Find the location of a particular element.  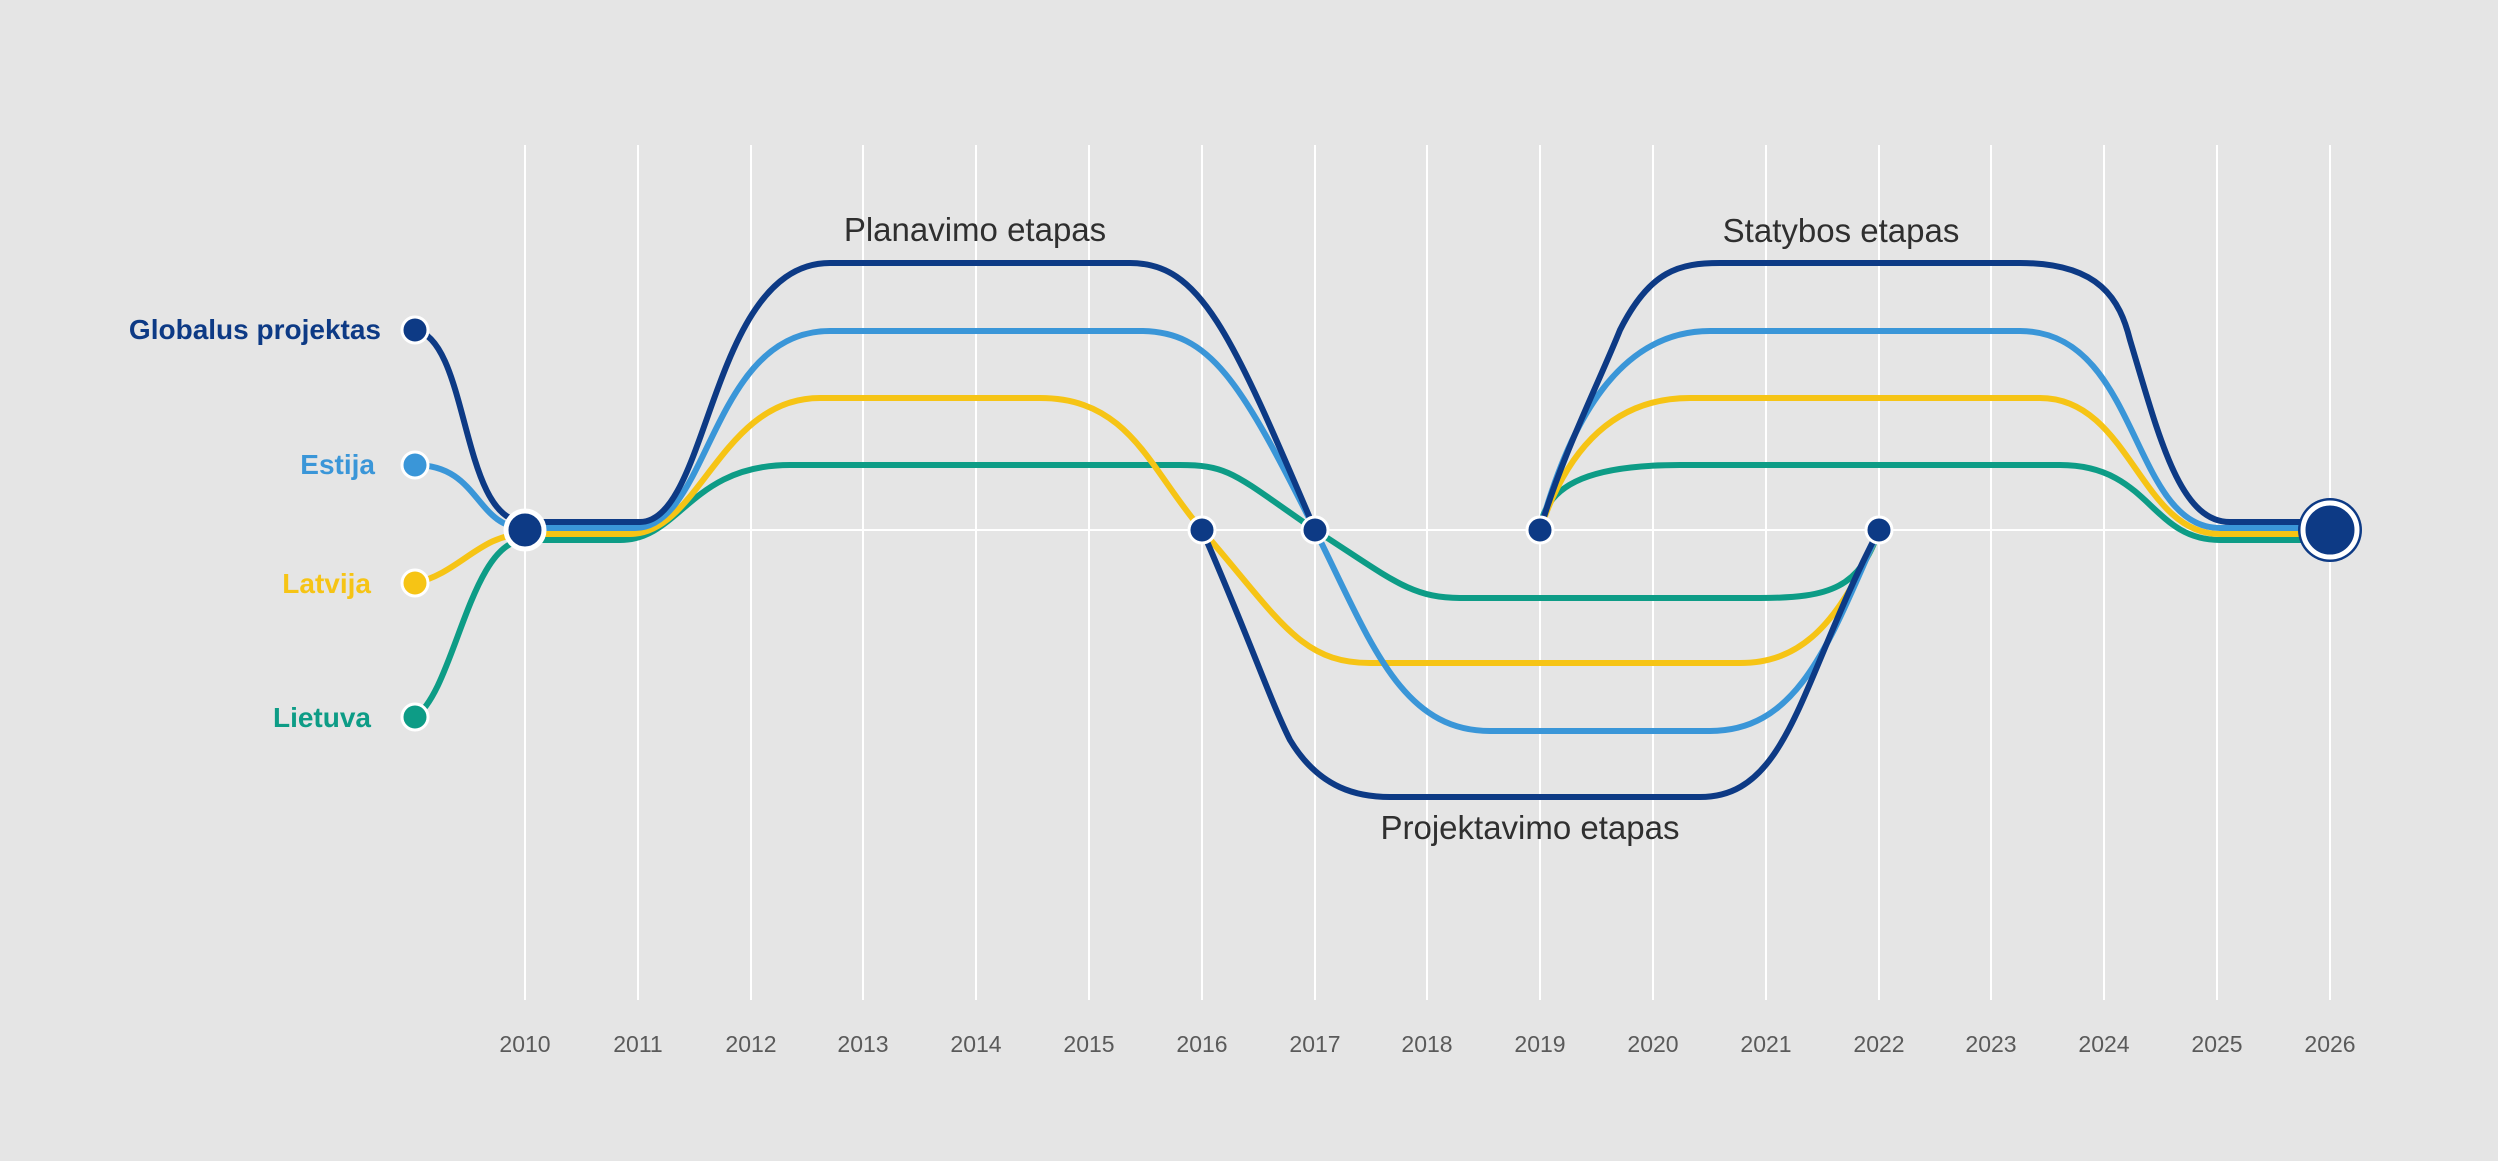

track-latvia-construction is located at coordinates (1935, 466).